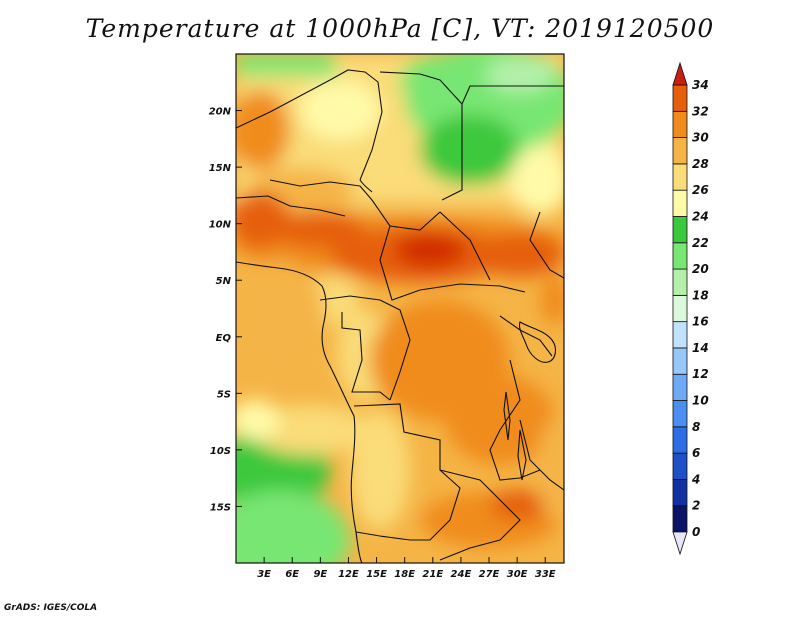 Image resolution: width=800 pixels, height=618 pixels. I want to click on lat-tick-label: 10N, so click(220, 225).